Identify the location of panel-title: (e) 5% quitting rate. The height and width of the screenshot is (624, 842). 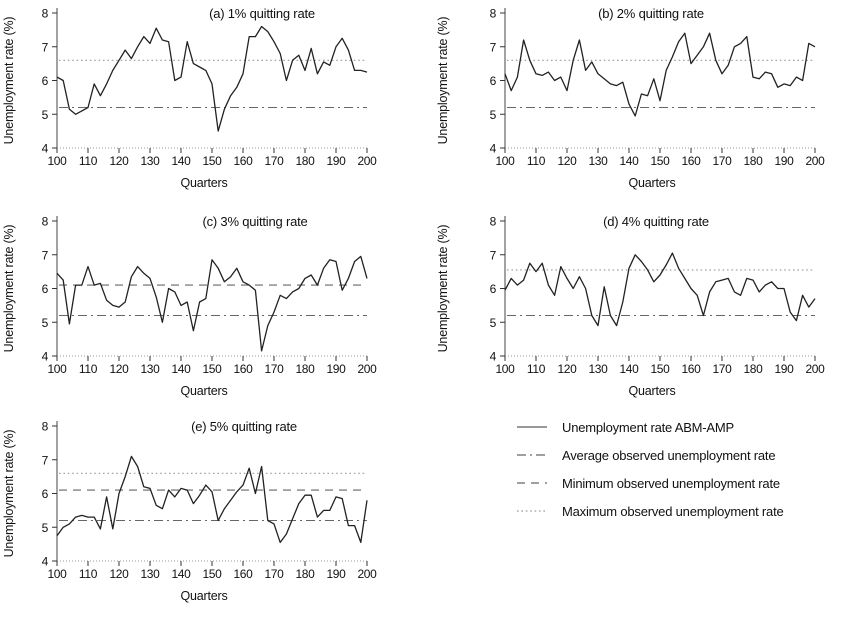
(244, 426).